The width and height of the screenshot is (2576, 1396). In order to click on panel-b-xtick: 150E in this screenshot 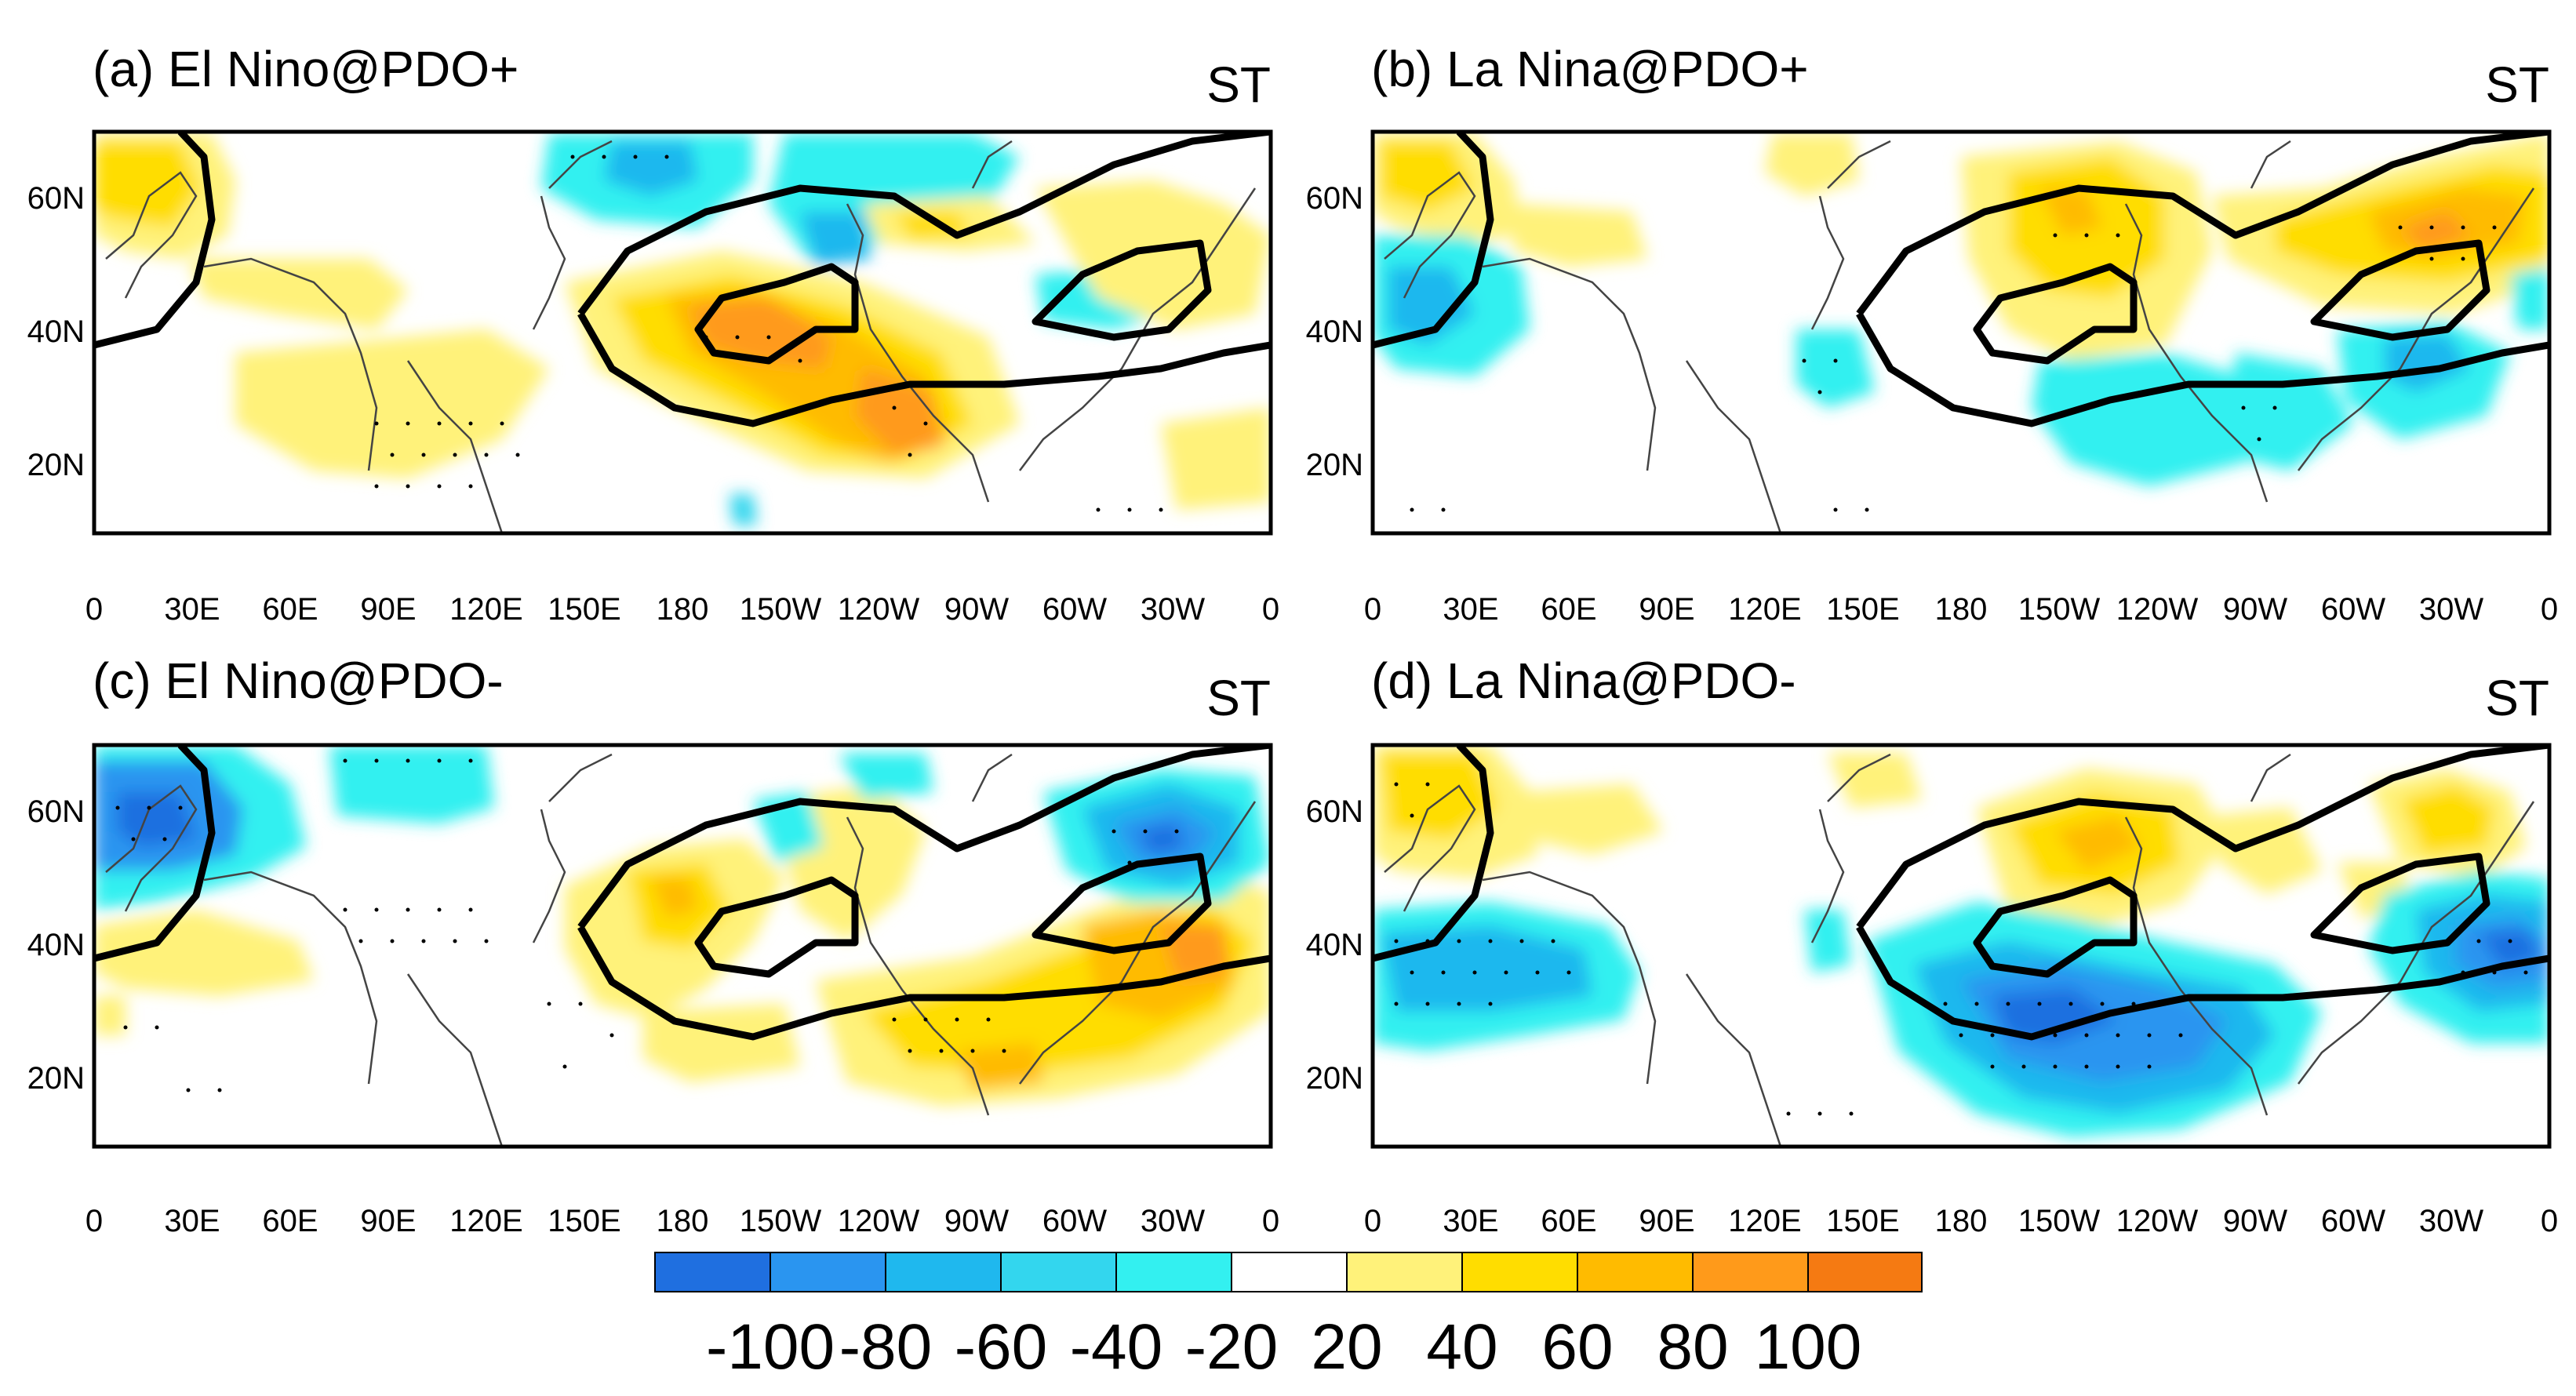, I will do `click(1862, 609)`.